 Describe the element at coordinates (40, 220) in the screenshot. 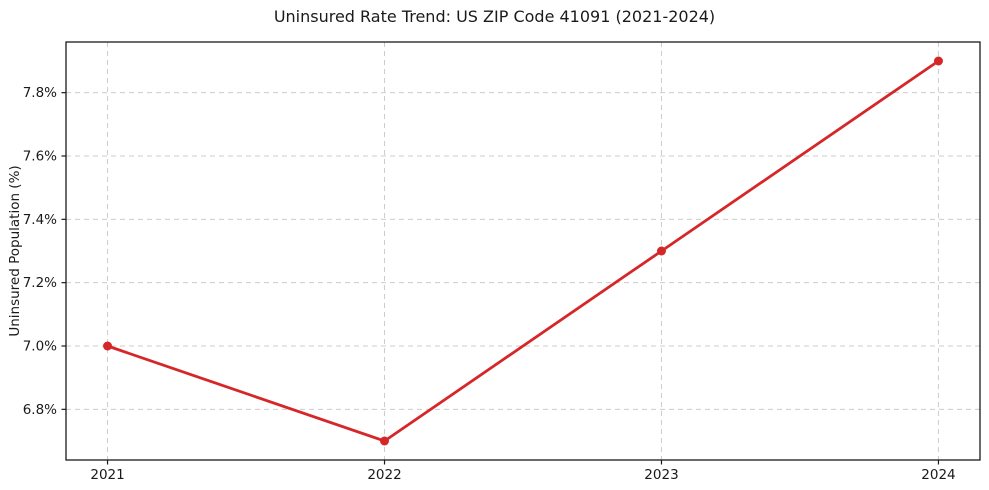

I see `y-tick-label: 7.4%` at that location.